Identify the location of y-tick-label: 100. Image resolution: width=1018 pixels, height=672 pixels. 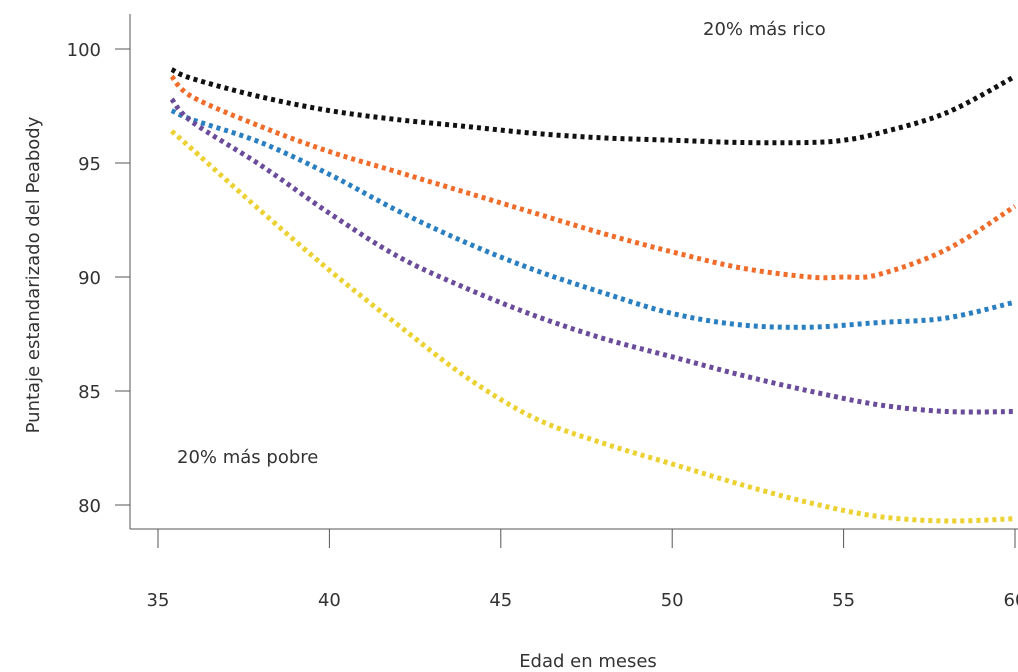
(84, 50).